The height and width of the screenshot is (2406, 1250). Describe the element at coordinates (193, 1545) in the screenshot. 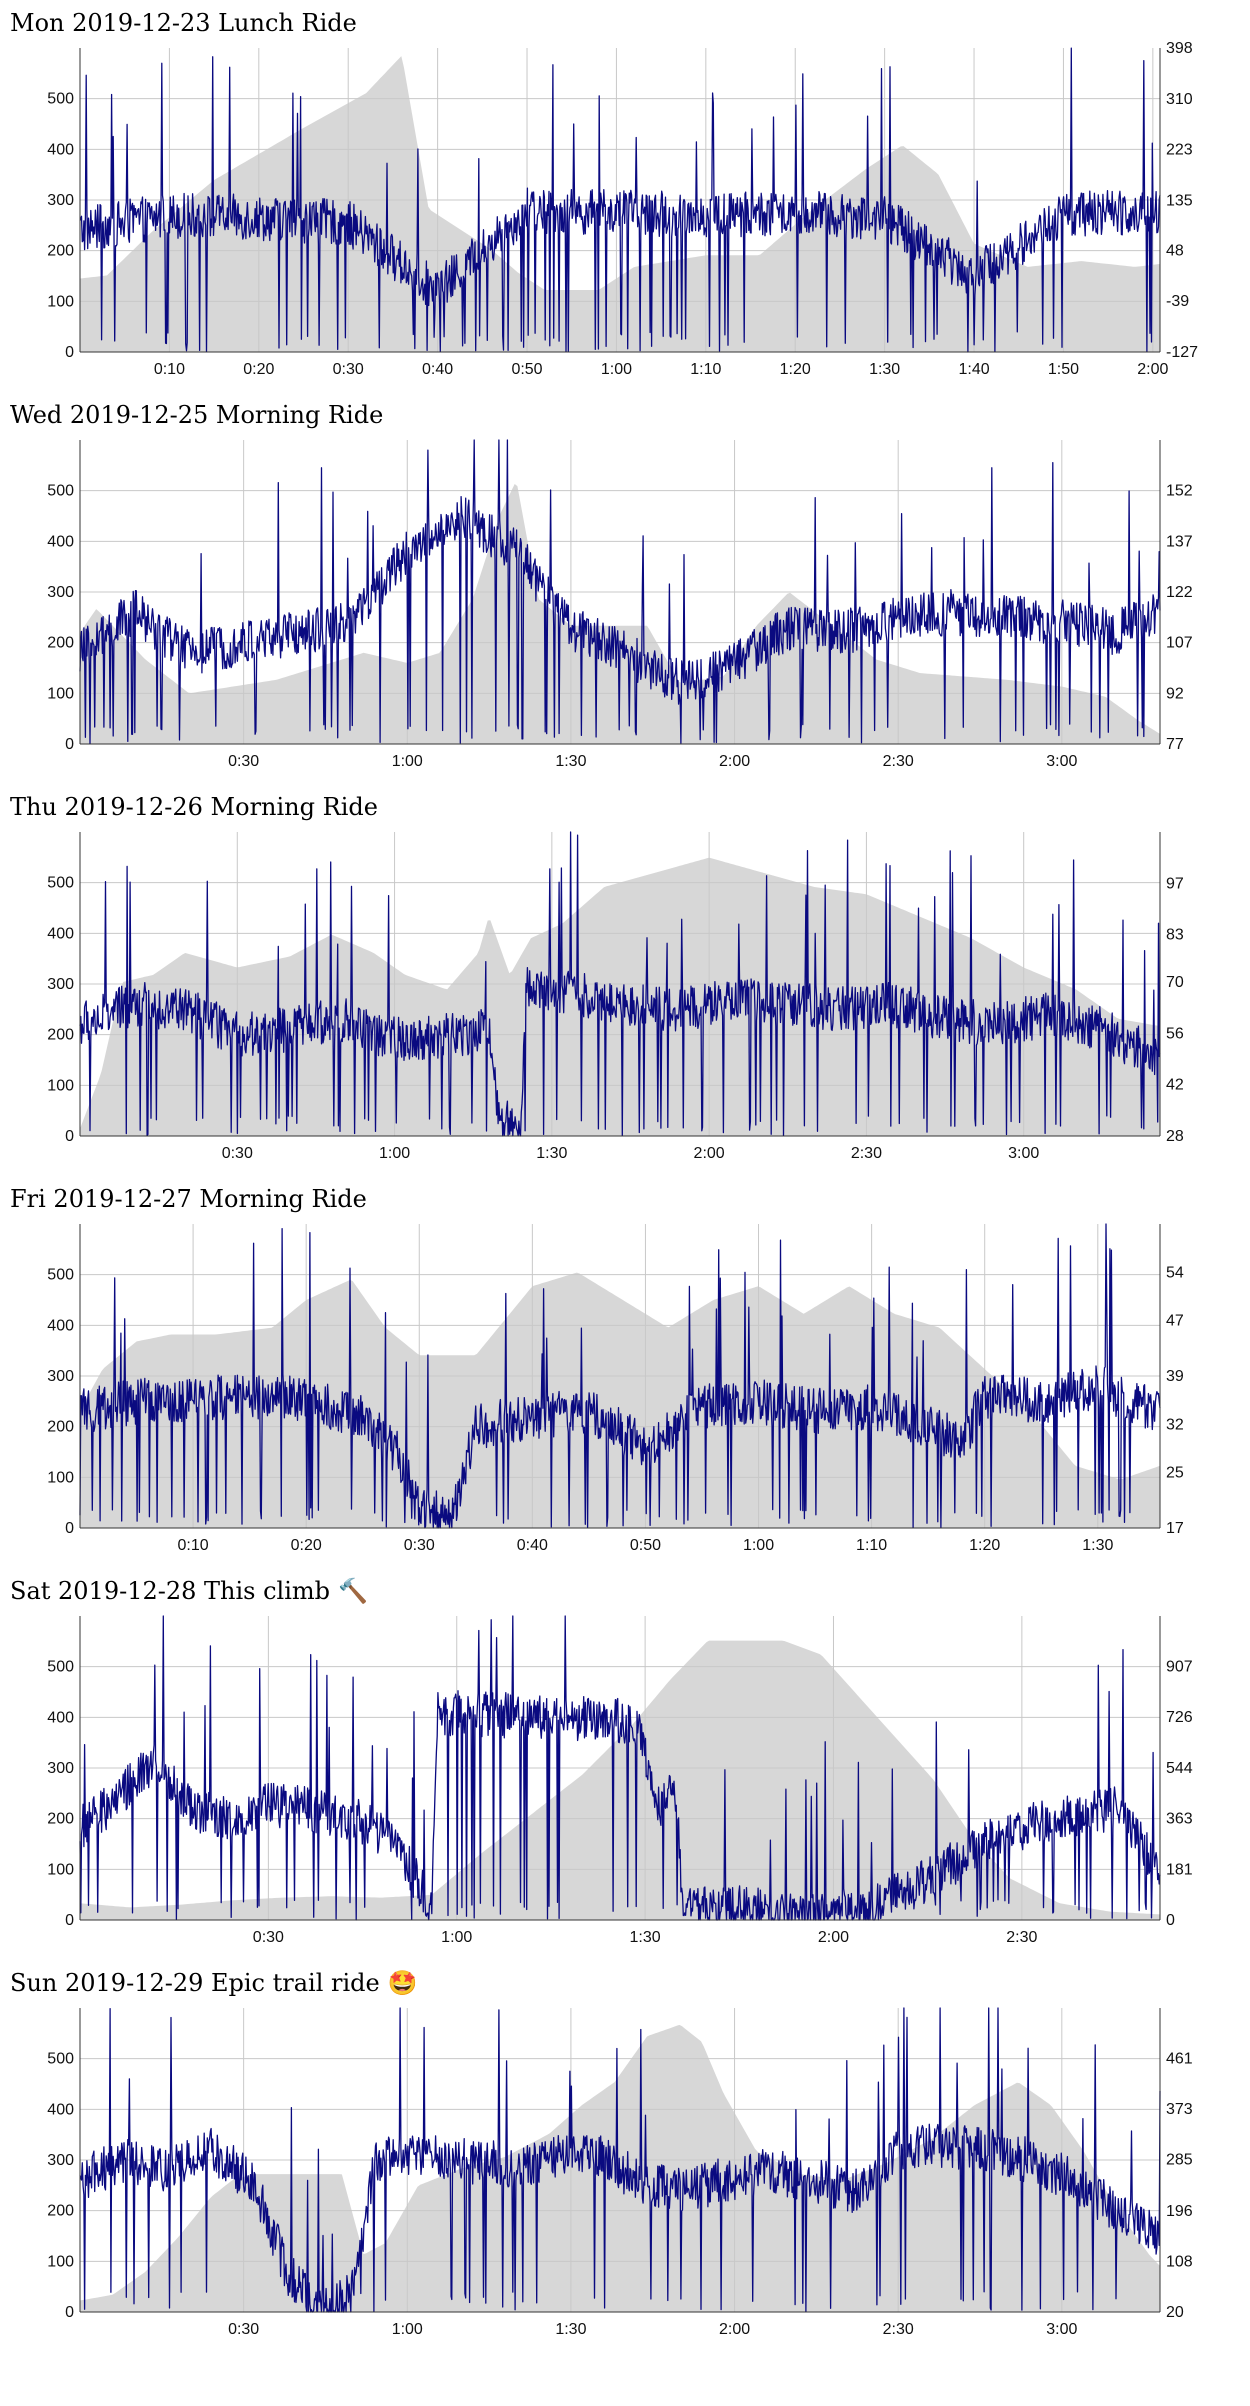

I see `x-tick-label: 0:10` at that location.